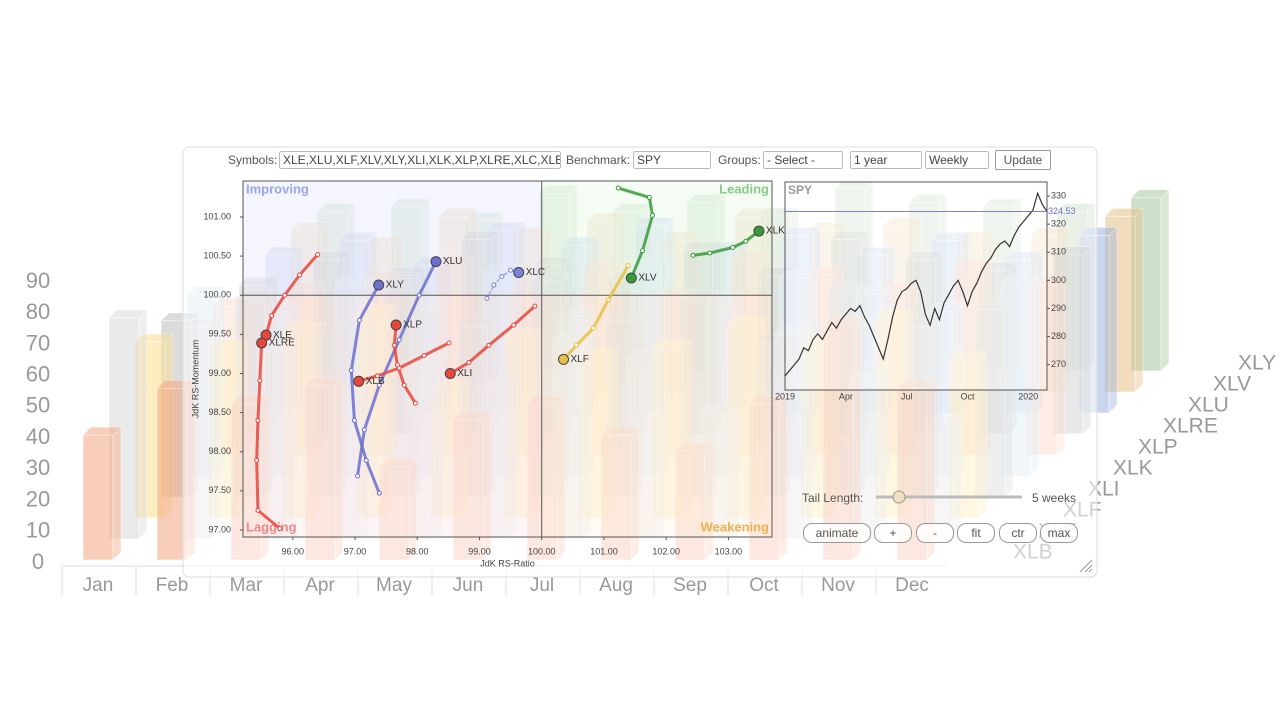 This screenshot has width=1280, height=720. What do you see at coordinates (38, 498) in the screenshot?
I see `y-tick-label: 20` at bounding box center [38, 498].